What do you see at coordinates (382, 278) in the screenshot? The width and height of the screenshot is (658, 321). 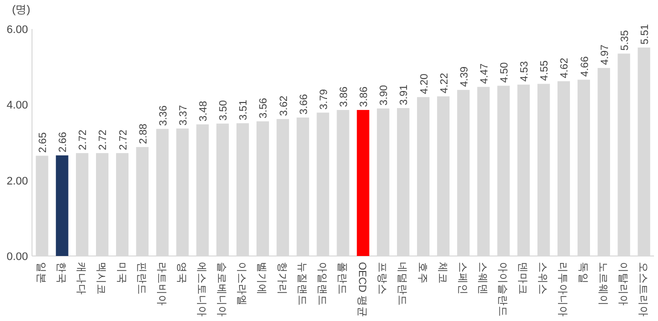 I see `x-tick-label: 프랑스` at bounding box center [382, 278].